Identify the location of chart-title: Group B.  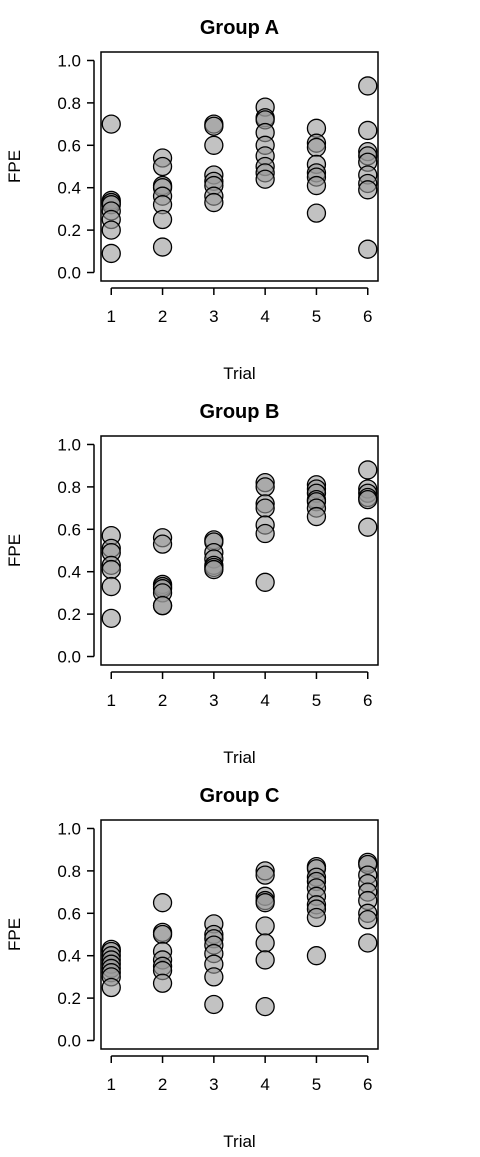
(240, 412).